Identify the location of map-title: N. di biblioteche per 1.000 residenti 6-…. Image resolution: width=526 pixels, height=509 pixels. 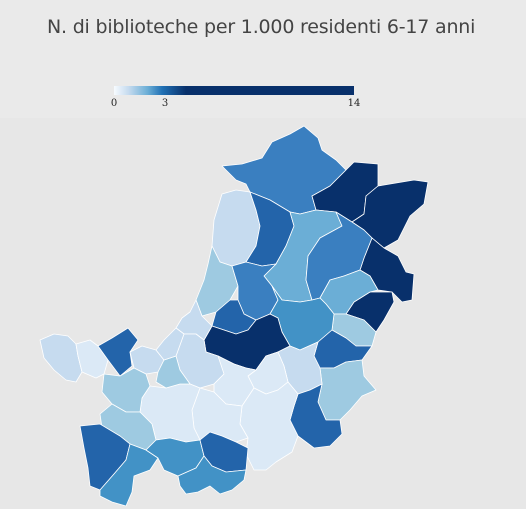
(261, 27).